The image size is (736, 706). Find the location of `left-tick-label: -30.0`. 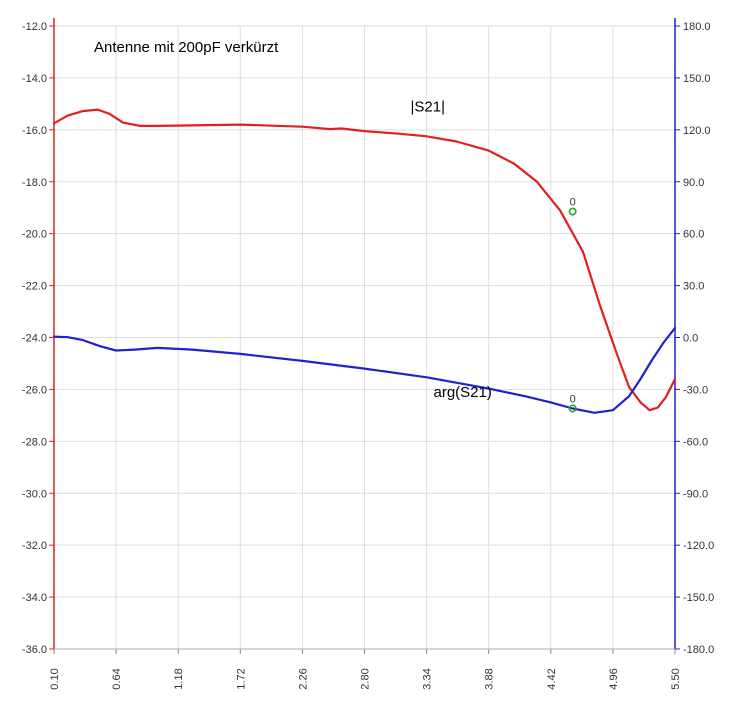

left-tick-label: -30.0 is located at coordinates (34, 494).